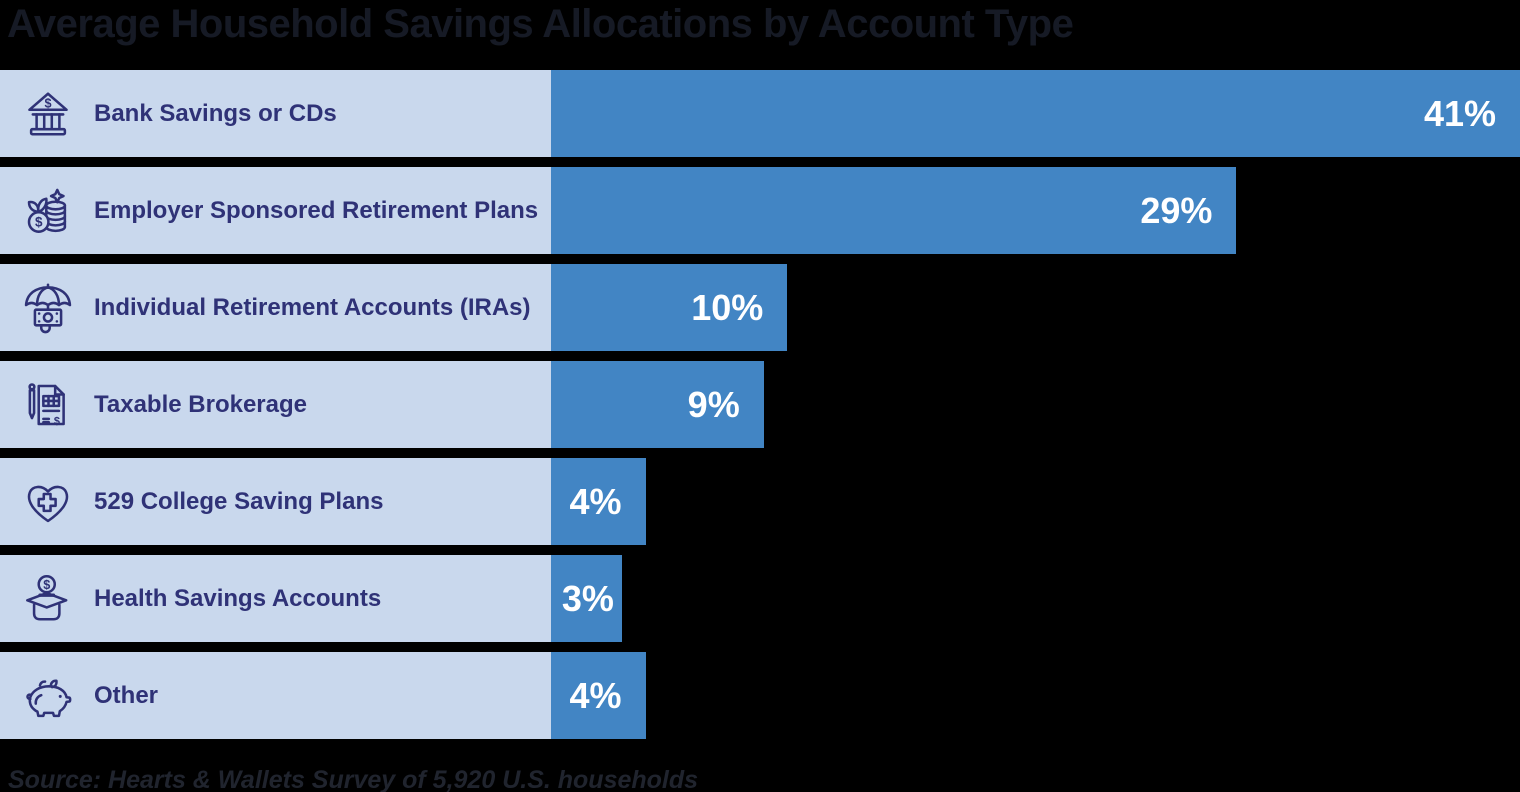 The height and width of the screenshot is (792, 1520). I want to click on bar: 29%, so click(894, 210).